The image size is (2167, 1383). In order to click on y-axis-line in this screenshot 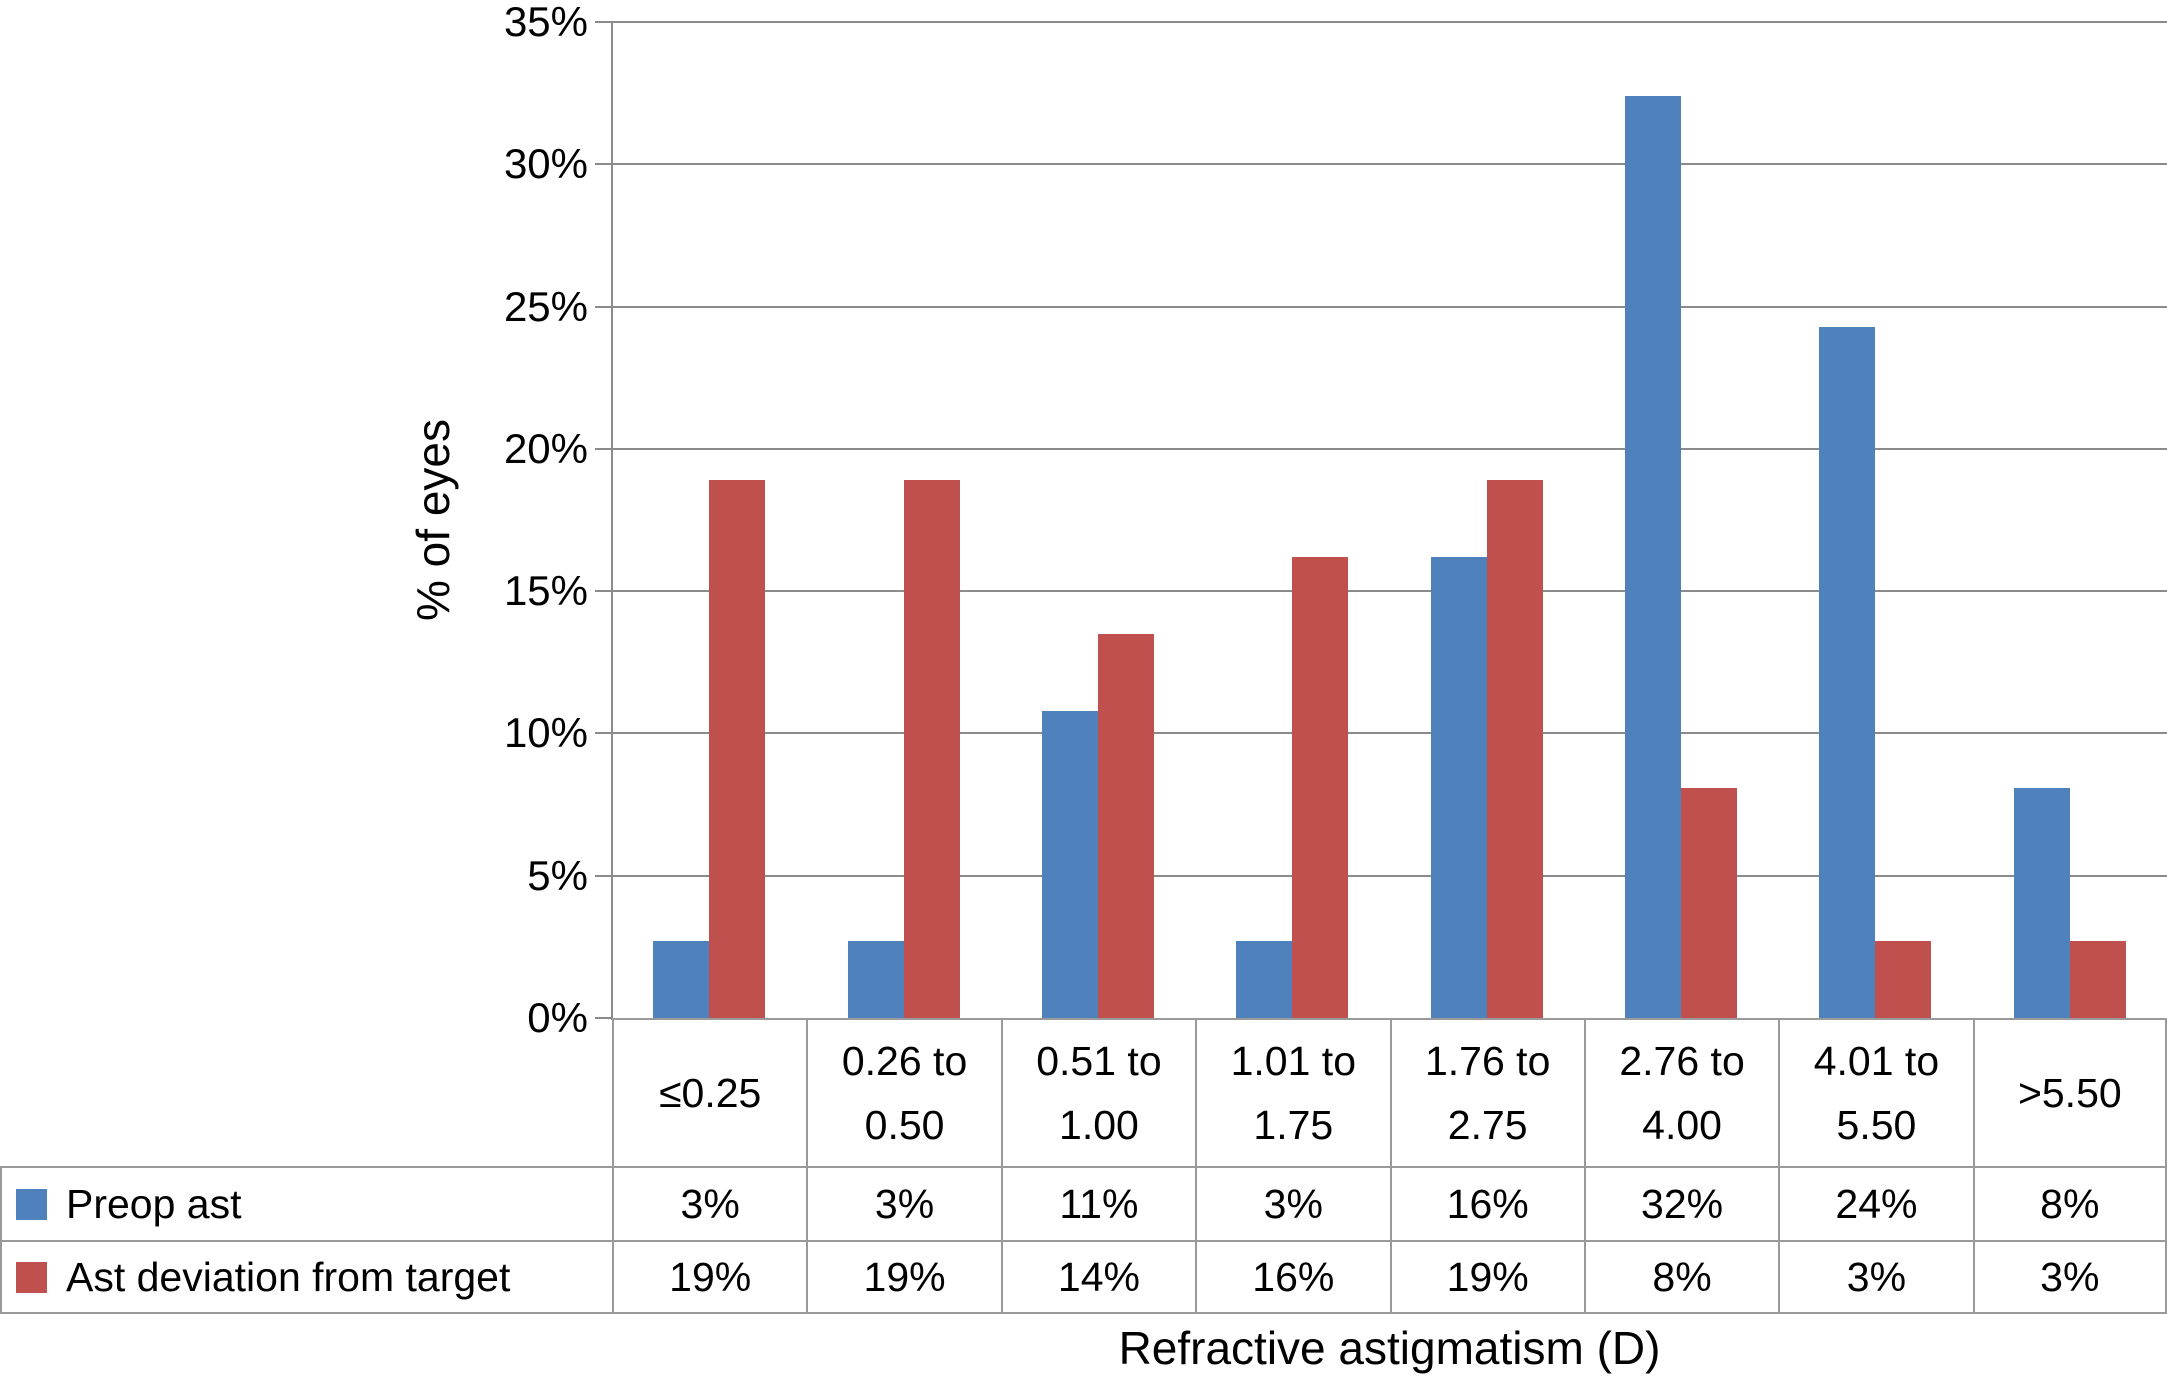, I will do `click(612, 521)`.